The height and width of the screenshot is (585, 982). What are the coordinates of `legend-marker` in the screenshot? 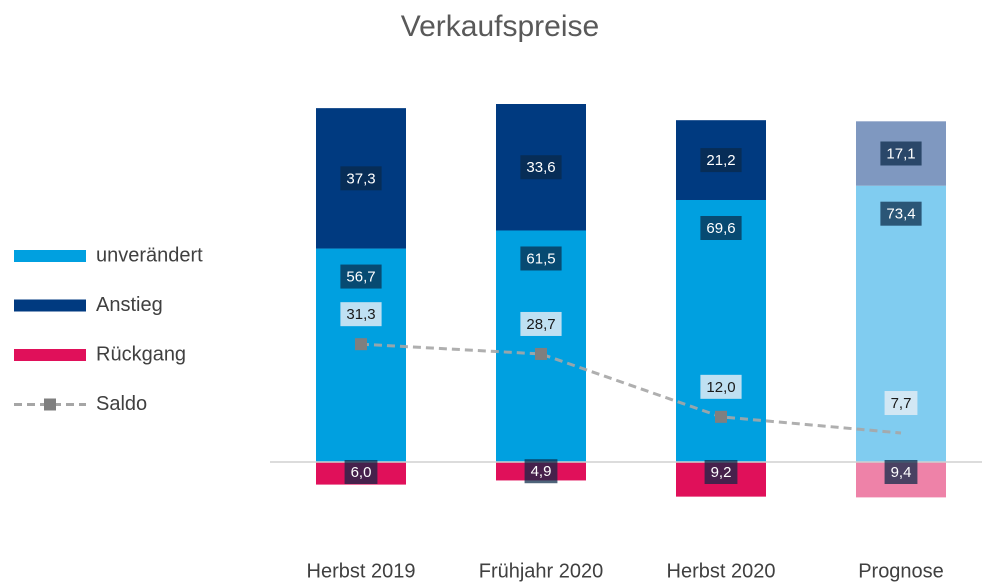 It's located at (50, 404).